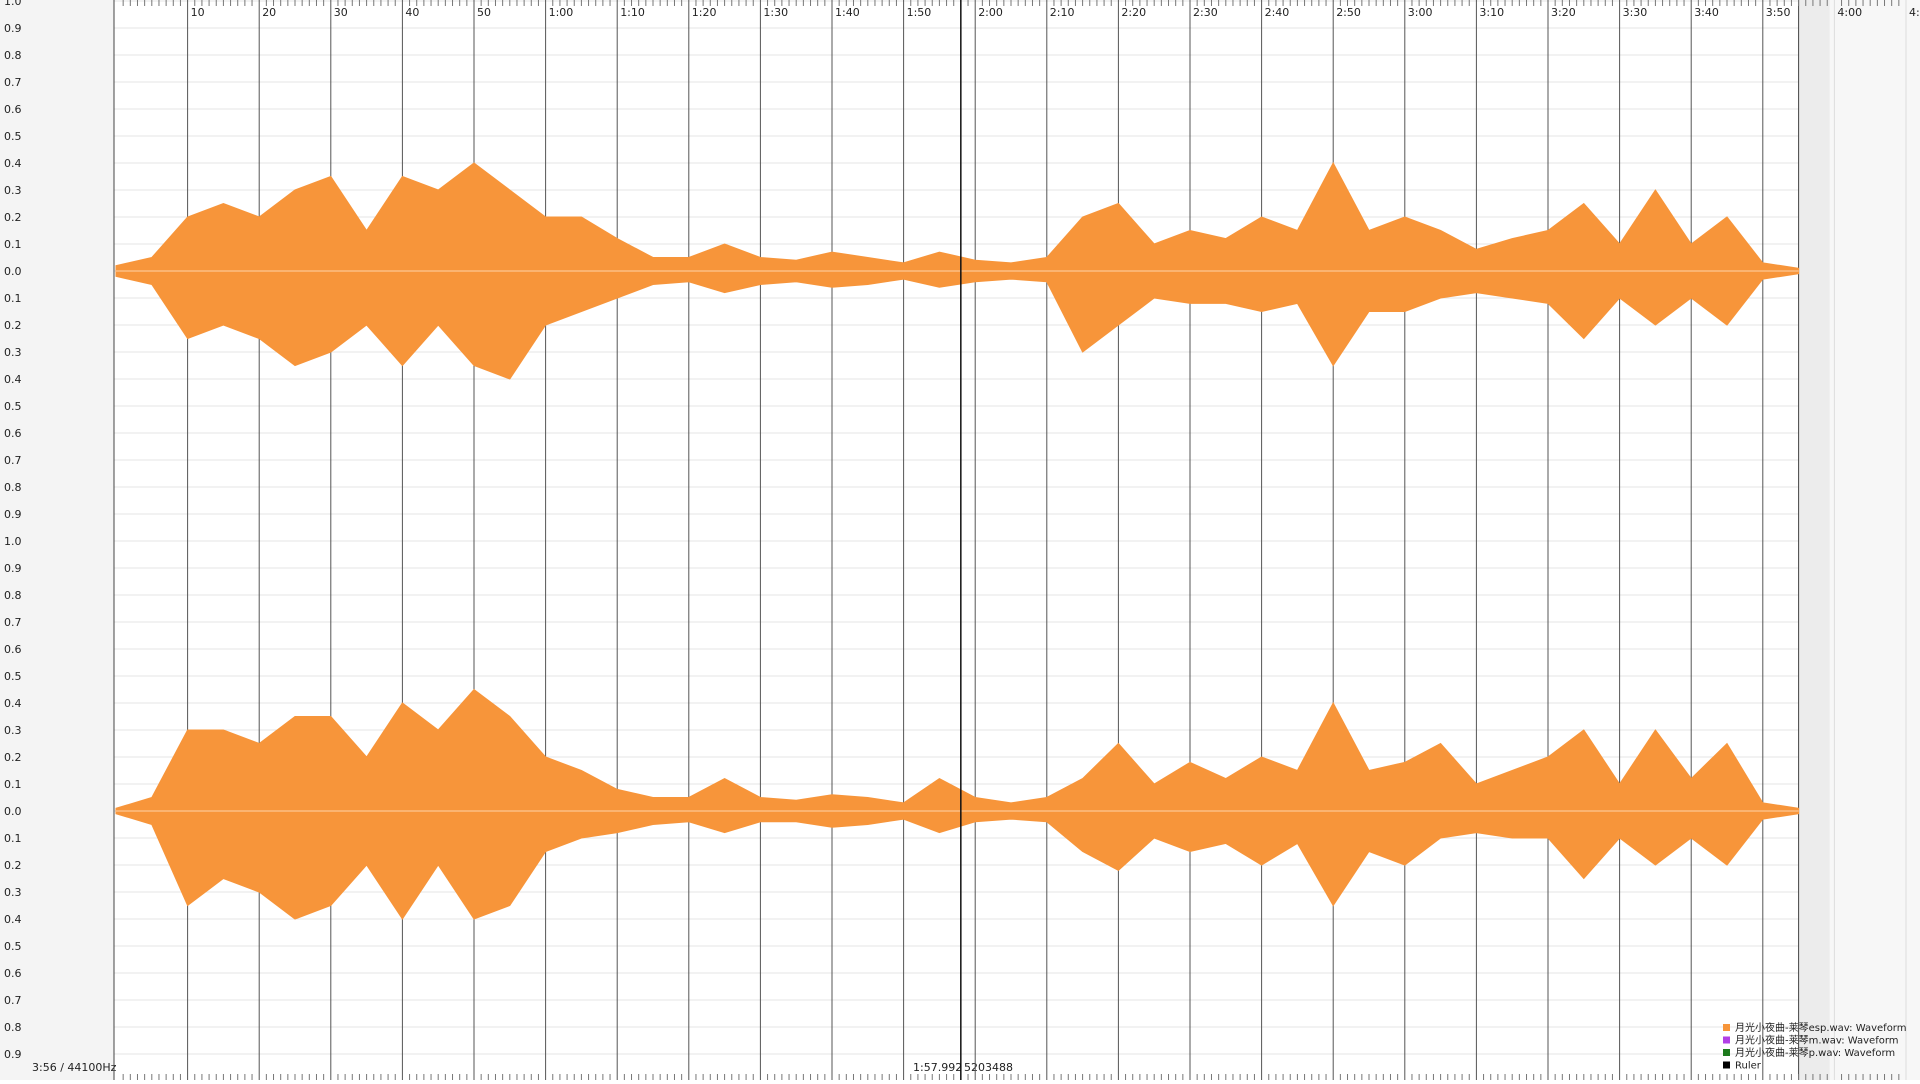  Describe the element at coordinates (561, 12) in the screenshot. I see `time-label: 1:00` at that location.